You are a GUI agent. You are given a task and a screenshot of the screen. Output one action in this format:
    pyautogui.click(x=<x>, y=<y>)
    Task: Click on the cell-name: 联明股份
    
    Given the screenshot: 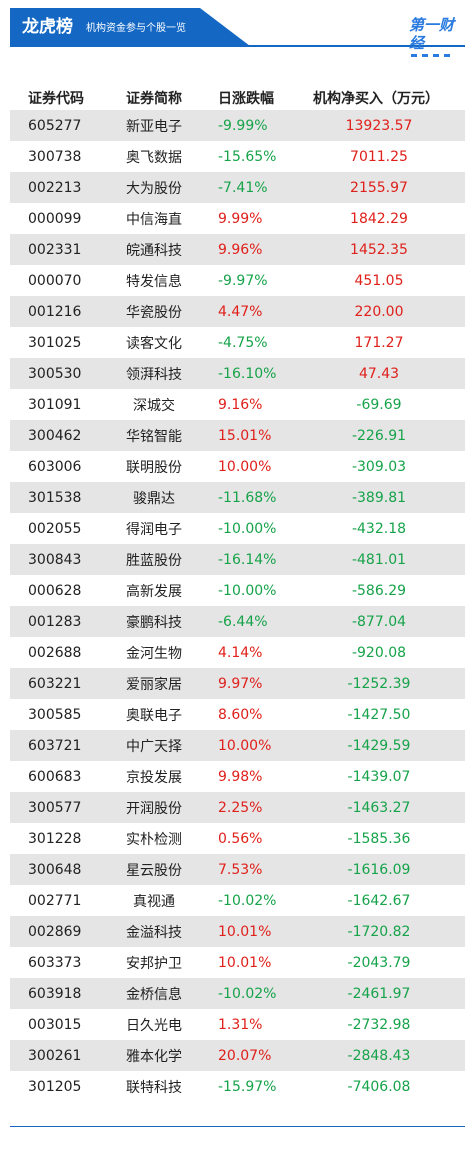 What is the action you would take?
    pyautogui.click(x=154, y=467)
    